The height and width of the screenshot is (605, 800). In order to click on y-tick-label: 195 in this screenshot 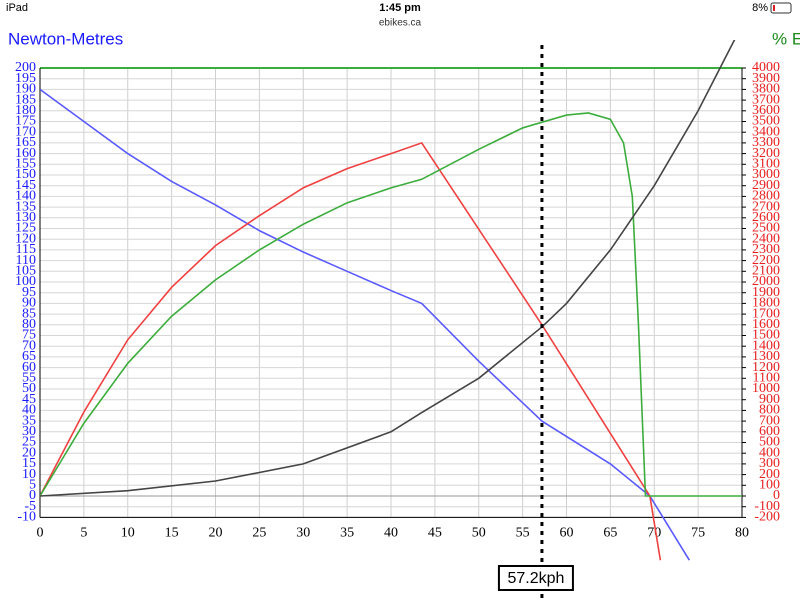, I will do `click(25, 78)`.